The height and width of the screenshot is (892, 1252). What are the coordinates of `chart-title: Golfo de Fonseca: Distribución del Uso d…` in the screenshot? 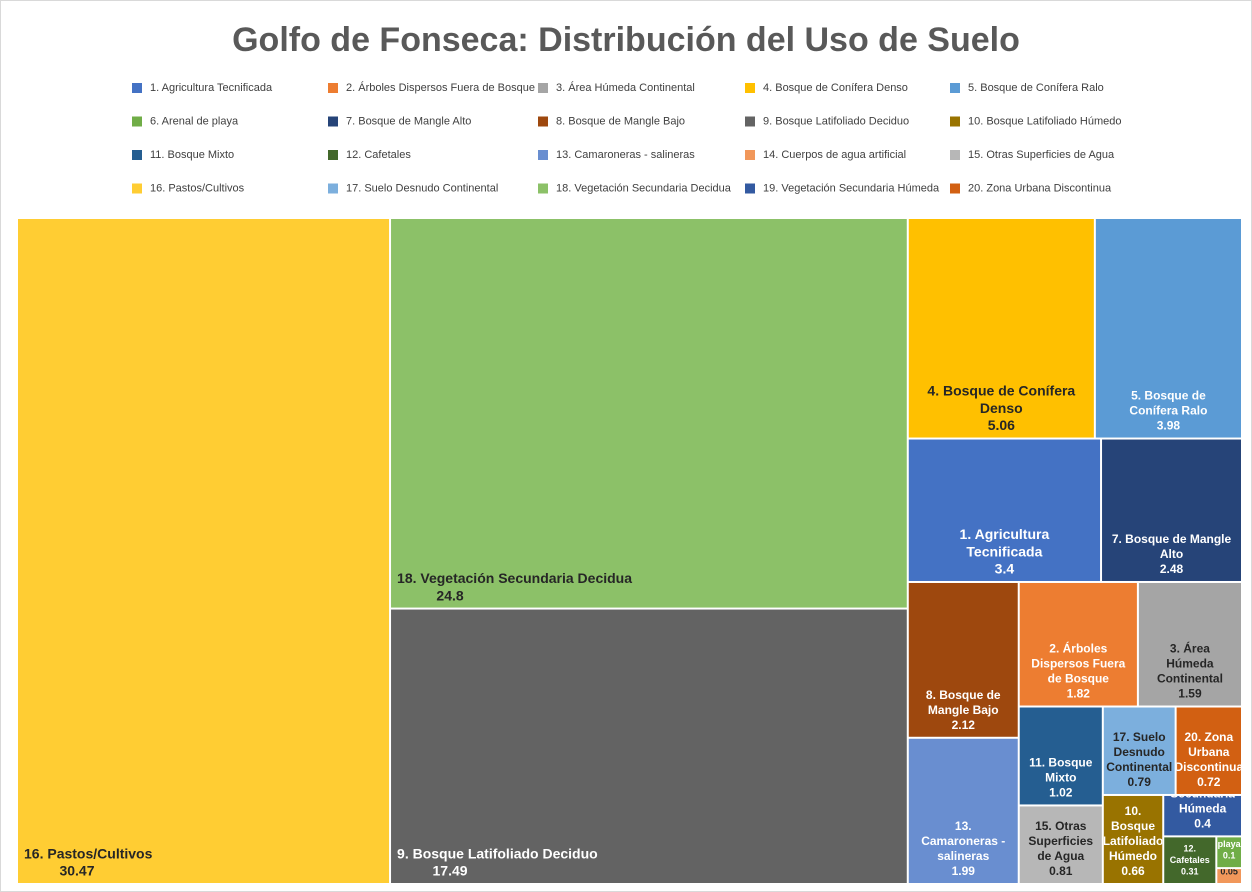 It's located at (626, 40).